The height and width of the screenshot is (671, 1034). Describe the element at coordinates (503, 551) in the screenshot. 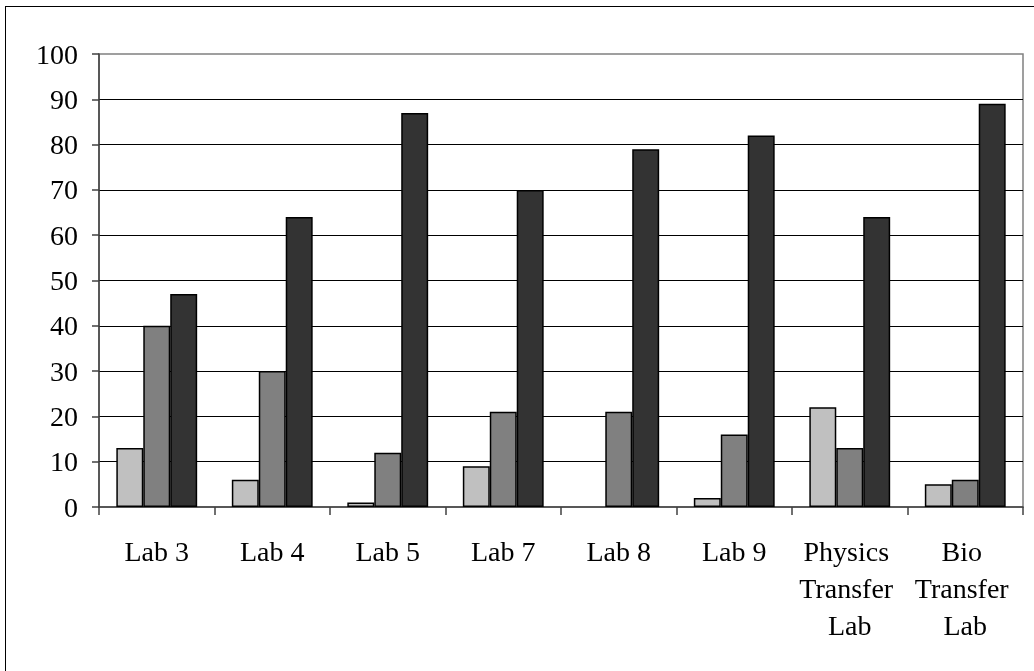

I see `x-tick-label: Lab 7` at that location.